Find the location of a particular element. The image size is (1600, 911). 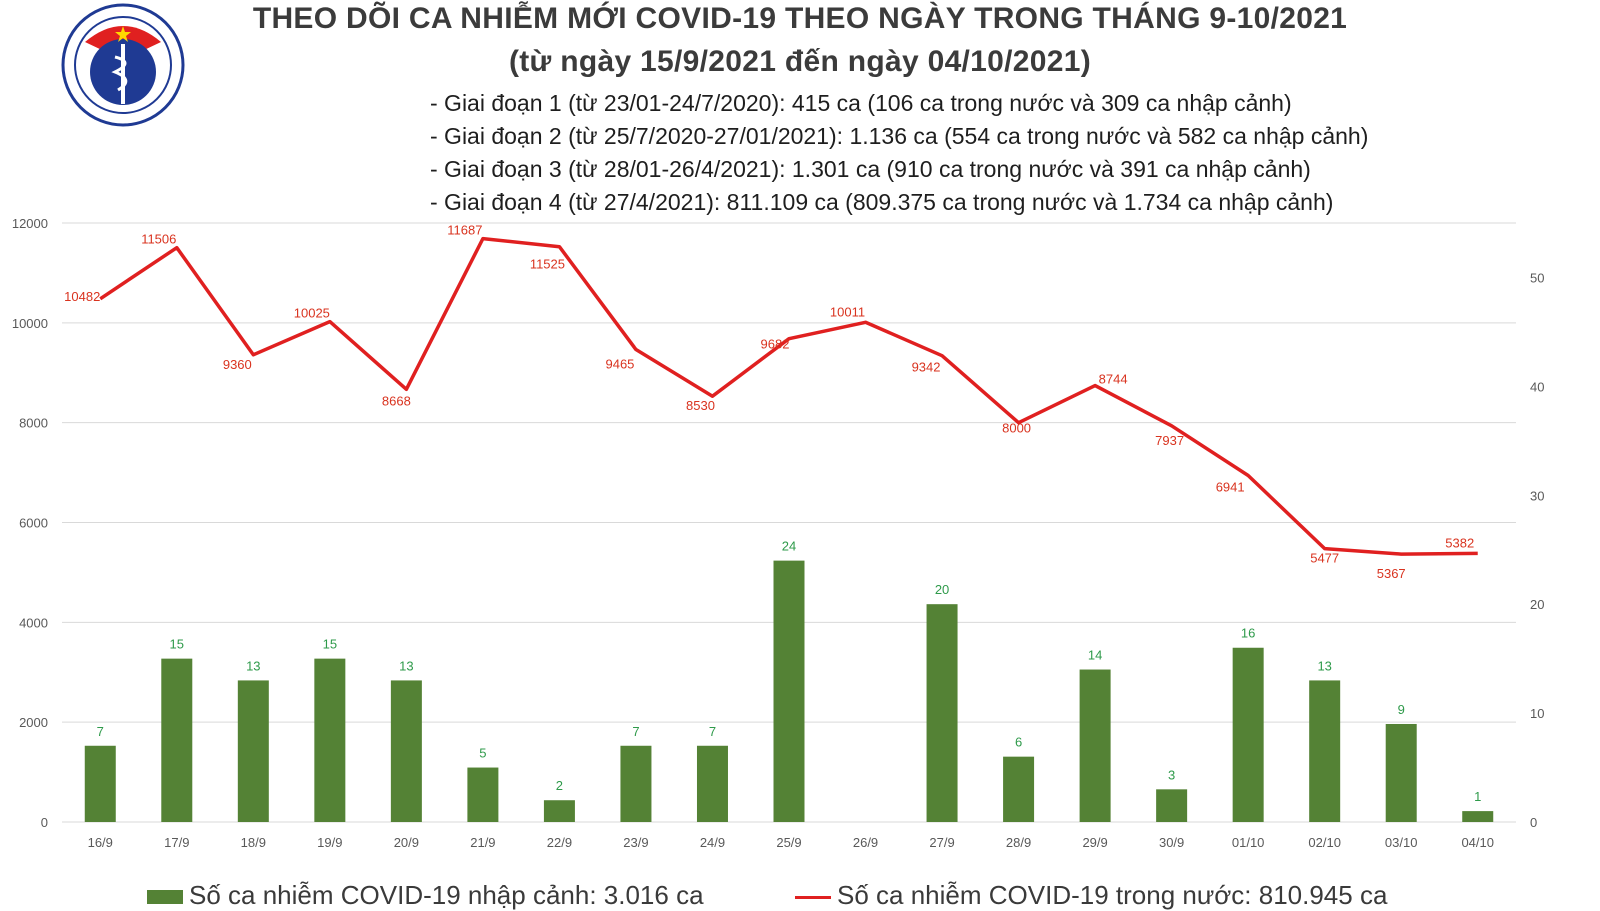

line-data-label: 10482 is located at coordinates (82, 296).